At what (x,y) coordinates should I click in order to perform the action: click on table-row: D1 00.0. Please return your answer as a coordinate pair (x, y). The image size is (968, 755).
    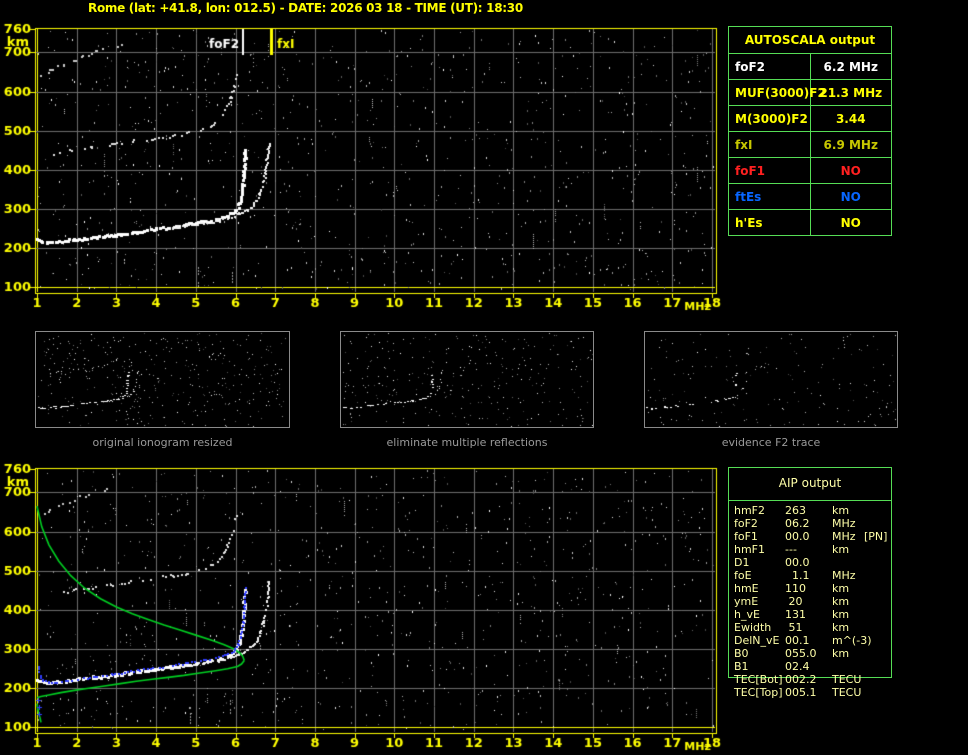
    Looking at the image, I should click on (813, 562).